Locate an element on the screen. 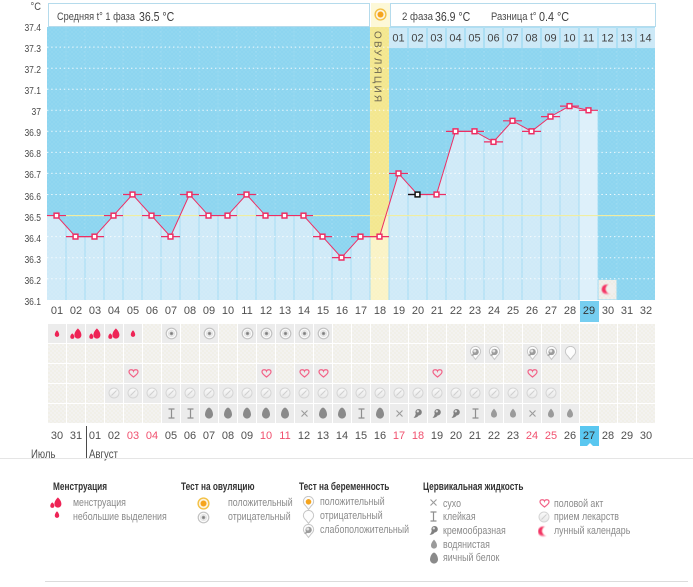 The image size is (693, 587). svg-text: ОВУЛЯЦИЯ is located at coordinates (377, 67).